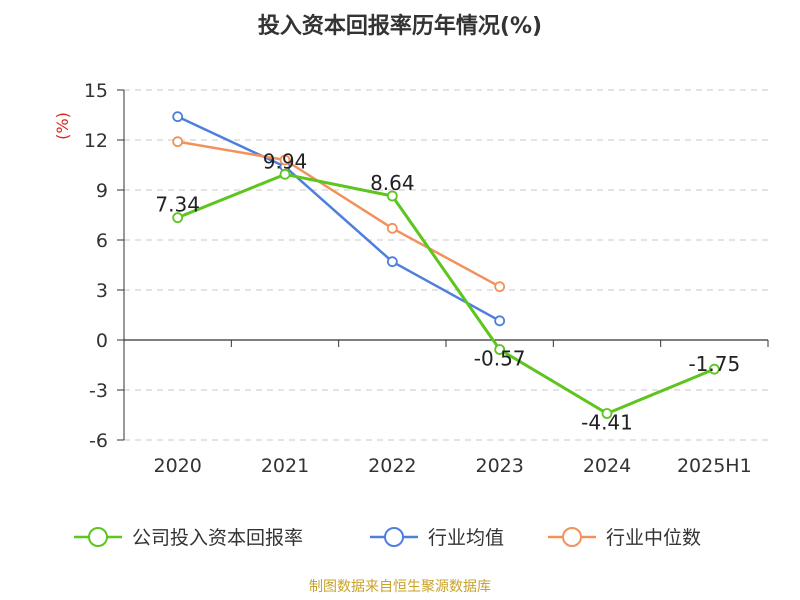  I want to click on data-label: -0.57, so click(500, 359).